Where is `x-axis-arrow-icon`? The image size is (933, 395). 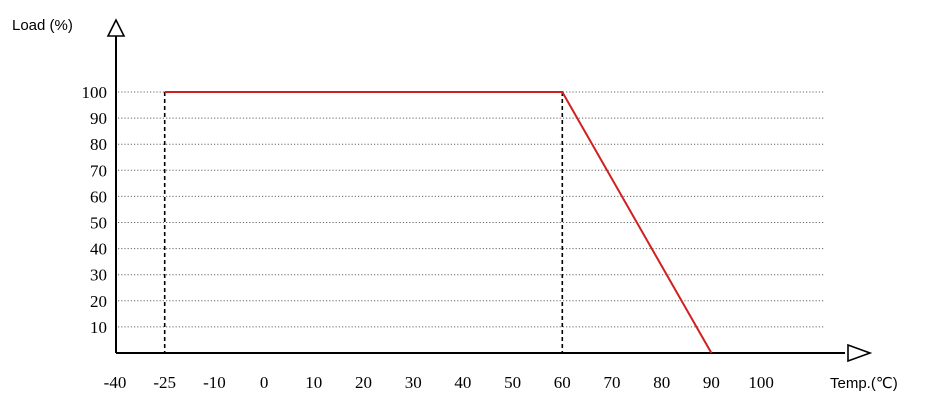 x-axis-arrow-icon is located at coordinates (860, 353).